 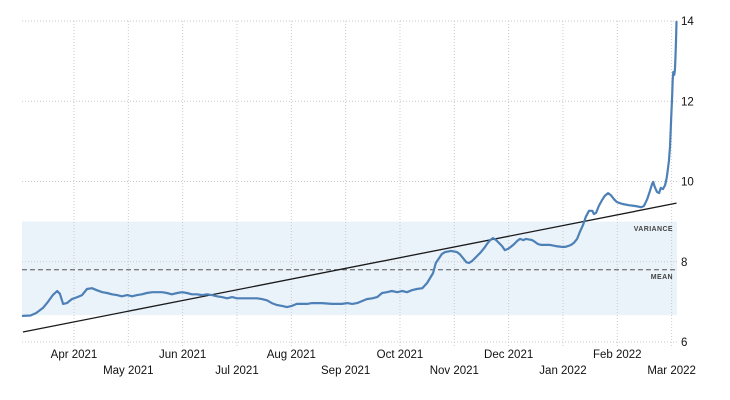 I want to click on y-axis-label: 8, so click(x=684, y=263).